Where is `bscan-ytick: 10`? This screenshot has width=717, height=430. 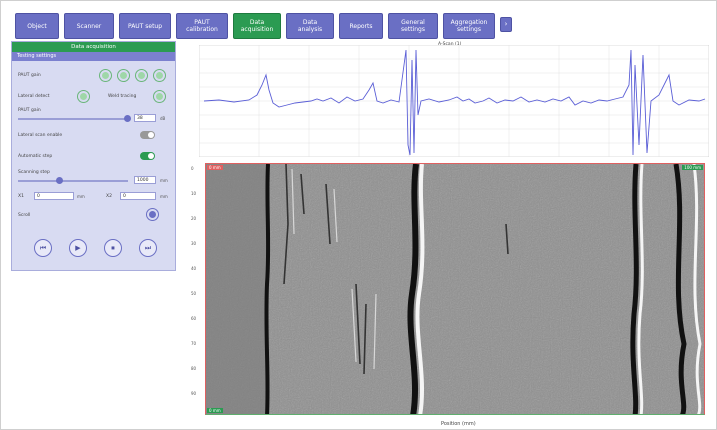
bscan-ytick: 10 is located at coordinates (194, 193).